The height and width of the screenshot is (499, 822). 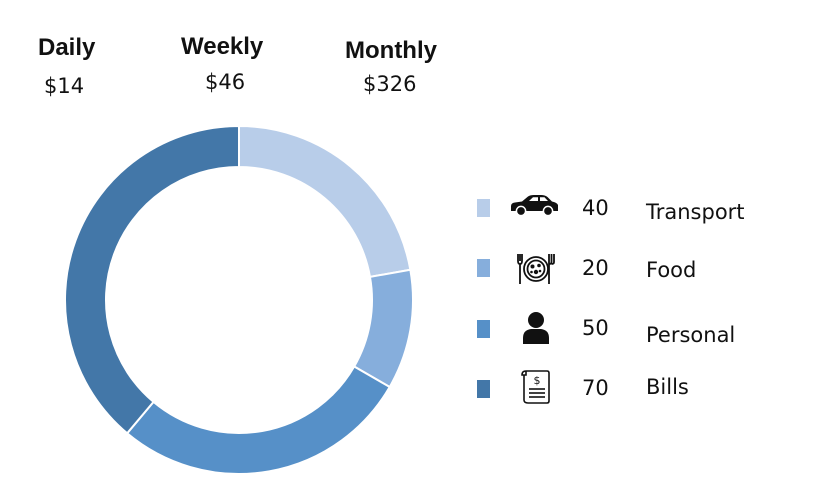 I want to click on legend-swatch-food, so click(x=483, y=268).